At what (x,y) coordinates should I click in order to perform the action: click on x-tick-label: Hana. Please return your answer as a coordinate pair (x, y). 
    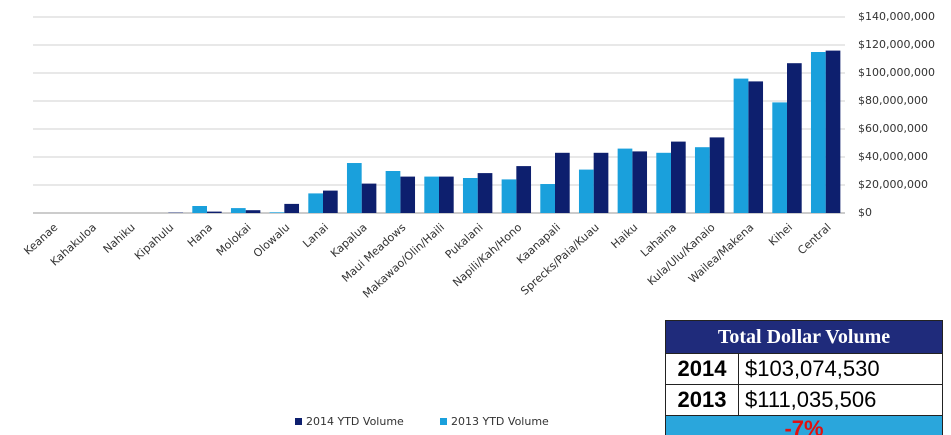
    Looking at the image, I should click on (200, 235).